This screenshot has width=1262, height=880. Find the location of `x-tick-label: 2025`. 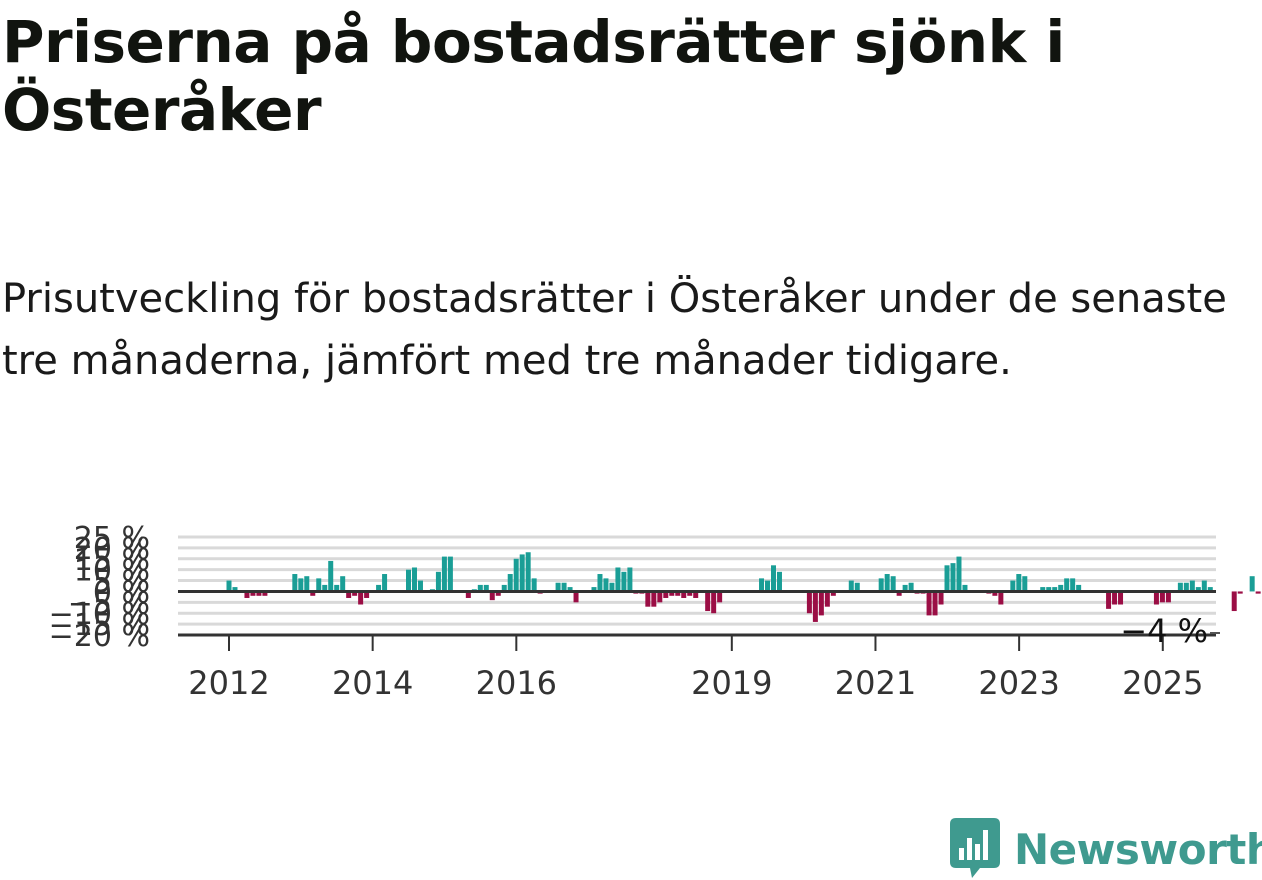

x-tick-label: 2025 is located at coordinates (1162, 683).